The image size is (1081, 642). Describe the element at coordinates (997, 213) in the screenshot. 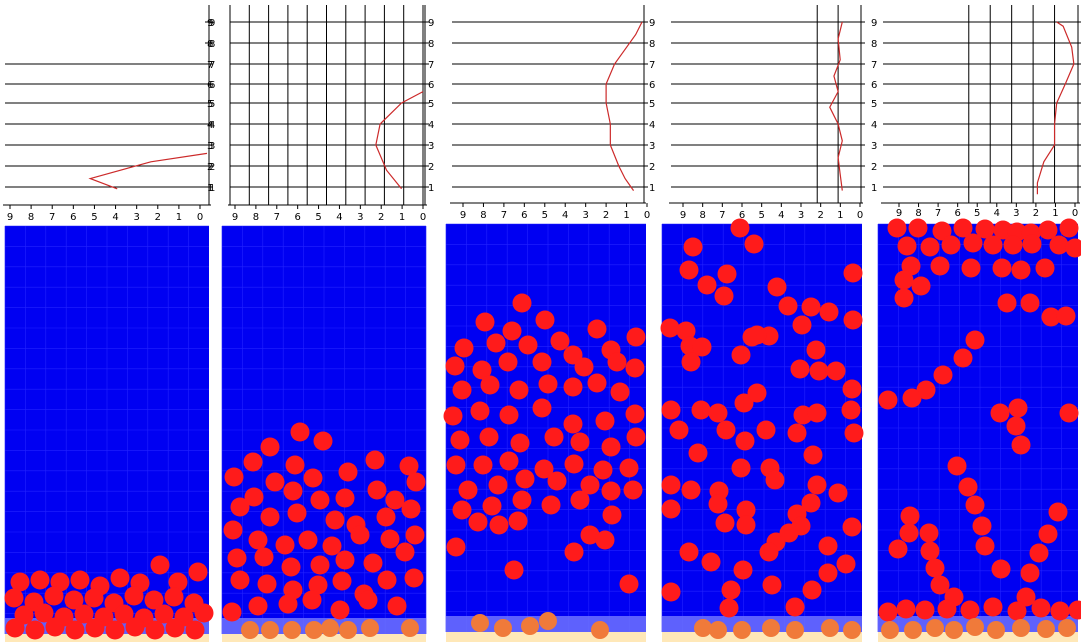

I see `x-tick-label: 4` at that location.